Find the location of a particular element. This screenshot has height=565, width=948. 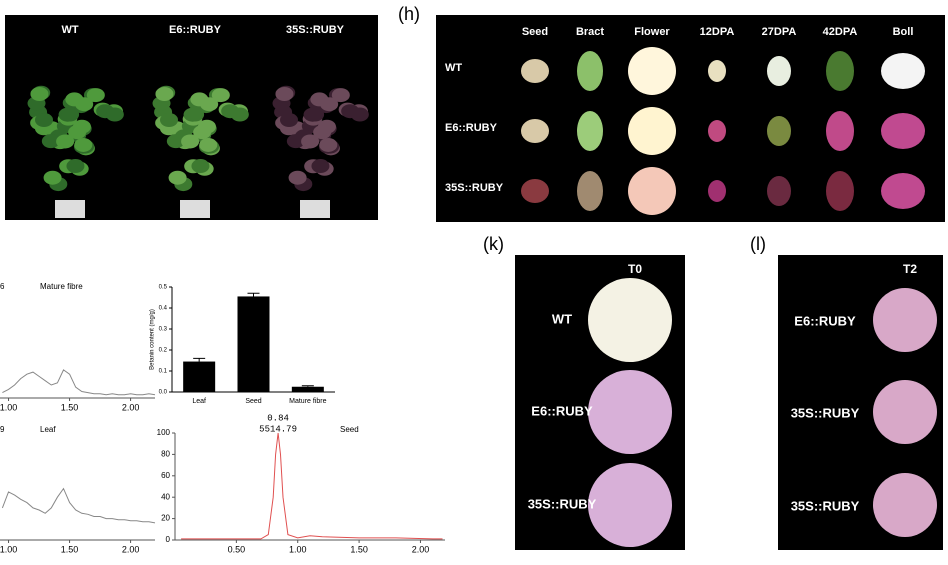

row-label: 35S::RUBY is located at coordinates (474, 188).